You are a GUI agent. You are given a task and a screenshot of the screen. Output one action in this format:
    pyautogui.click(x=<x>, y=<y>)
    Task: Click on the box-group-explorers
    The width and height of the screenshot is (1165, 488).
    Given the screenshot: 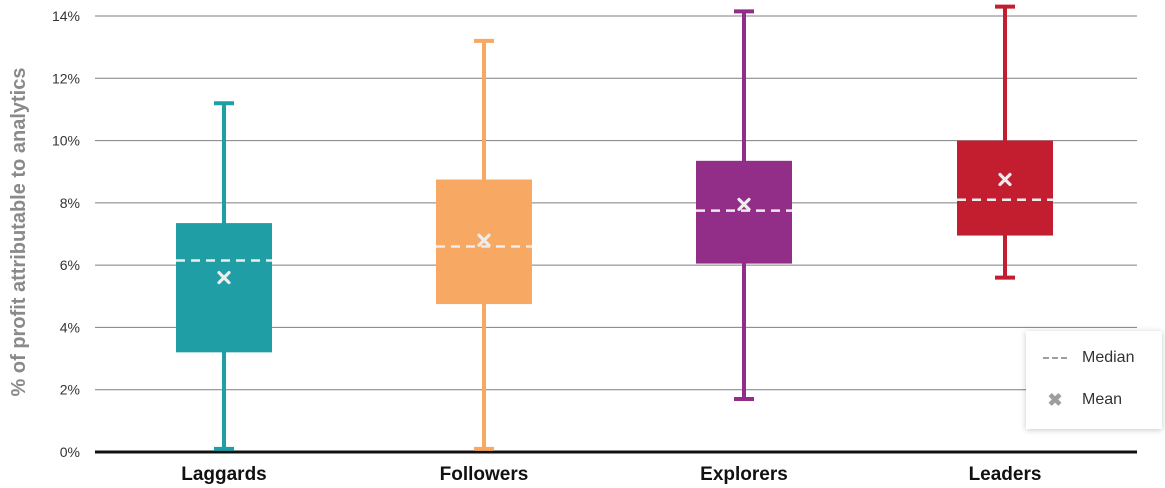 What is the action you would take?
    pyautogui.click(x=744, y=205)
    